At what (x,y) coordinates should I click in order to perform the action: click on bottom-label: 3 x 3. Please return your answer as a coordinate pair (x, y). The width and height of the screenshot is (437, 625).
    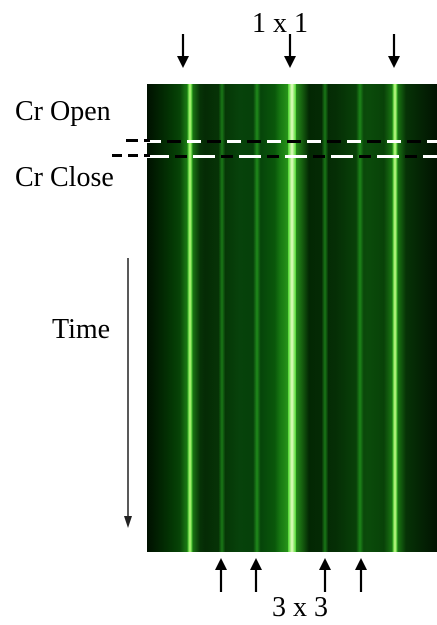
    Looking at the image, I should click on (300, 607).